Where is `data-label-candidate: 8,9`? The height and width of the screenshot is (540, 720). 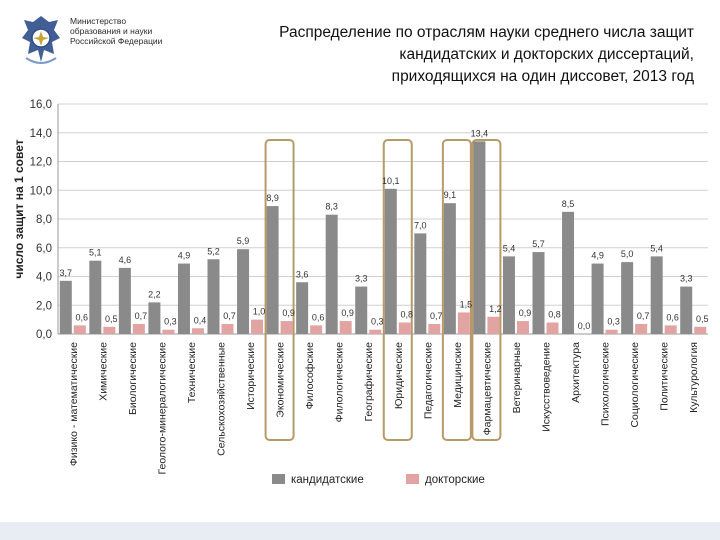 data-label-candidate: 8,9 is located at coordinates (272, 198).